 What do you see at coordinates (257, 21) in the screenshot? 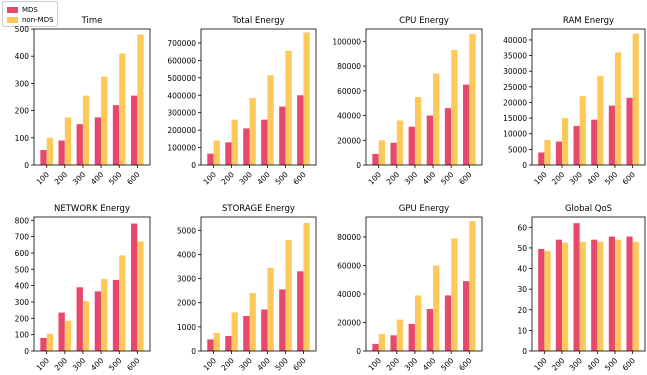
I see `subplot-title: Total Energy` at bounding box center [257, 21].